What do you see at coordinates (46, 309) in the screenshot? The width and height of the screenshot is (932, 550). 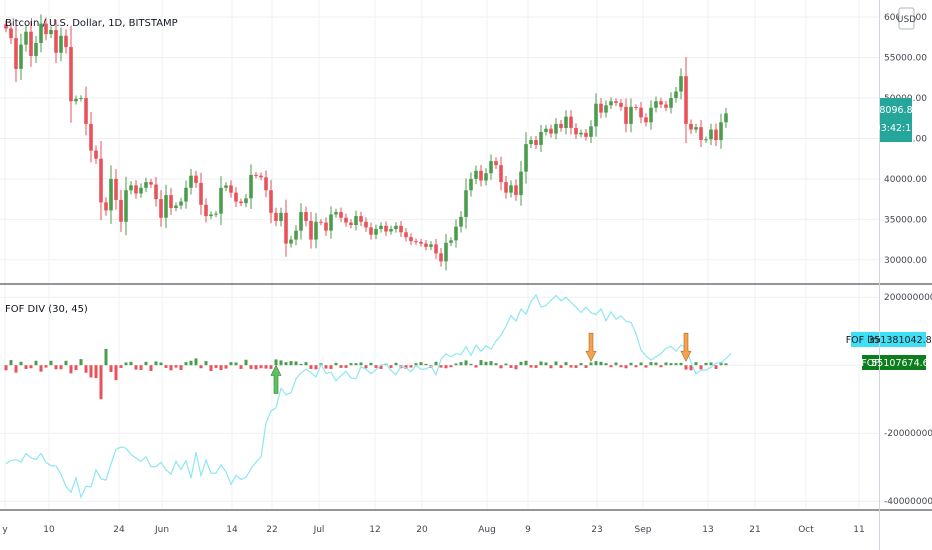 I see `indicator-title: FOF DIV (30, 45)` at bounding box center [46, 309].